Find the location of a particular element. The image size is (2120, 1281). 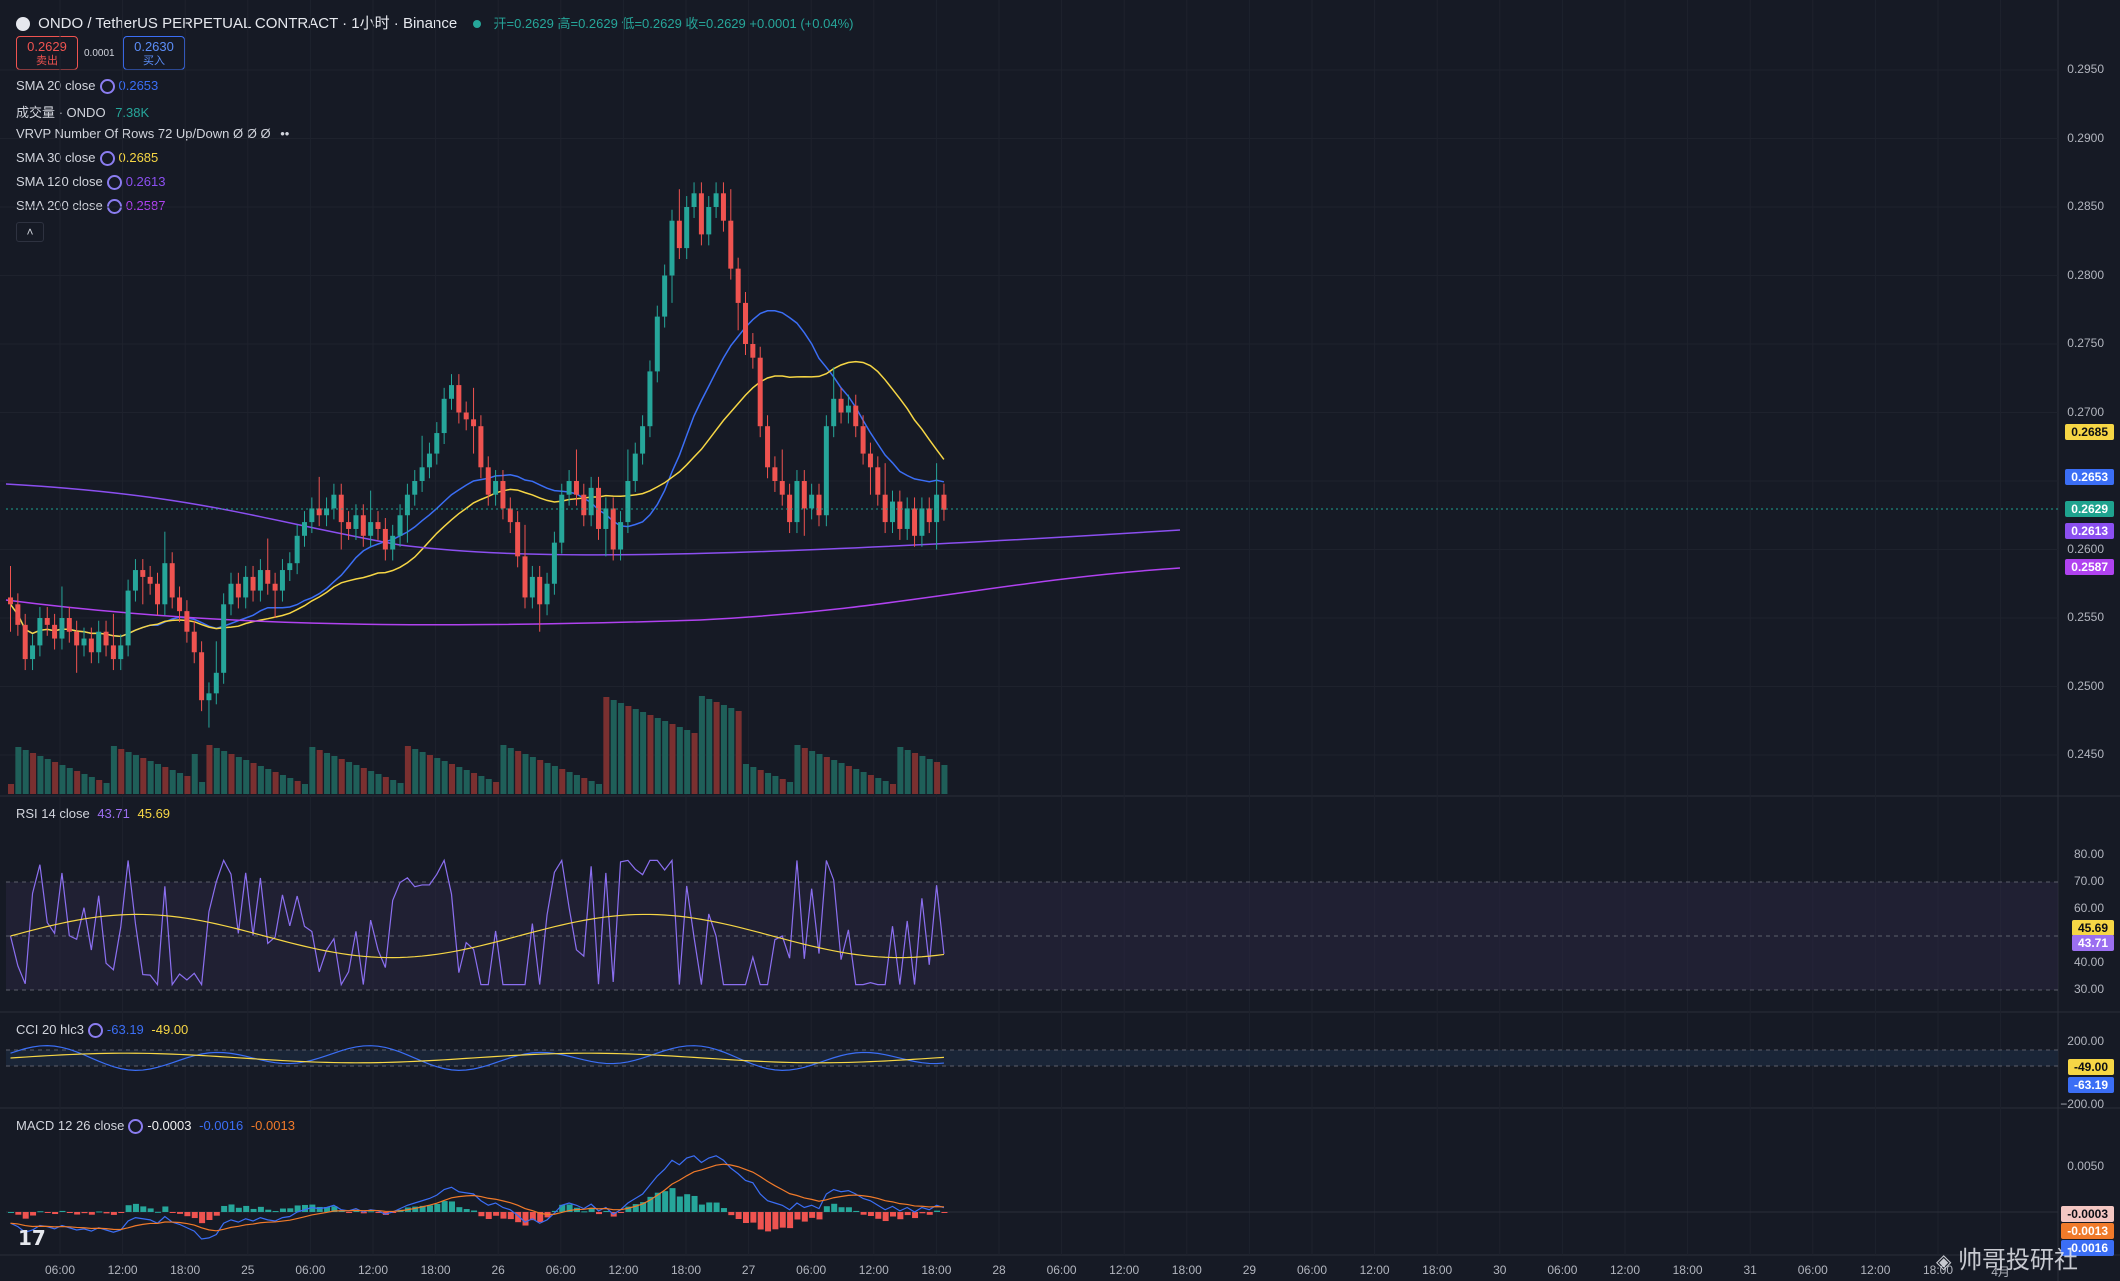

more-icon: •• is located at coordinates (285, 133).